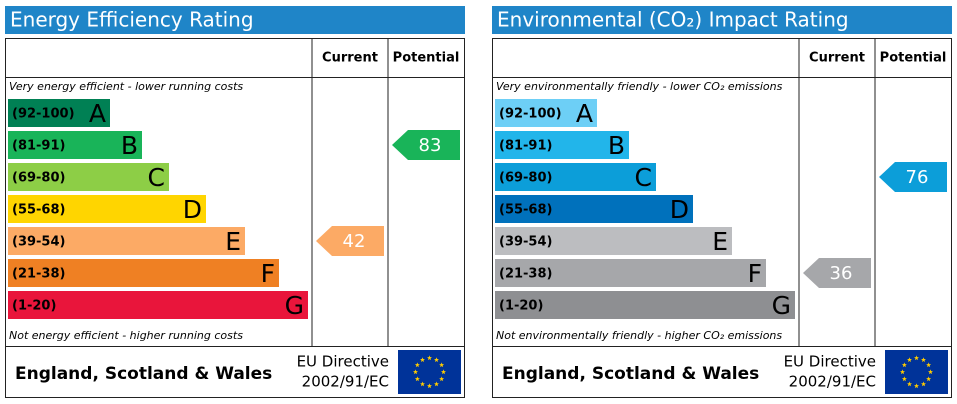  What do you see at coordinates (132, 20) in the screenshot?
I see `panel-title: Energy Efficiency Rating` at bounding box center [132, 20].